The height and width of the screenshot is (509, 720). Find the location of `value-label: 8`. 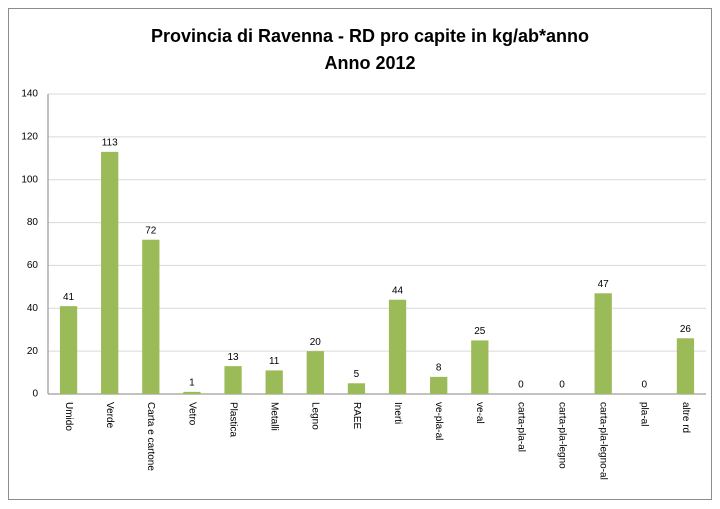

value-label: 8 is located at coordinates (439, 367).